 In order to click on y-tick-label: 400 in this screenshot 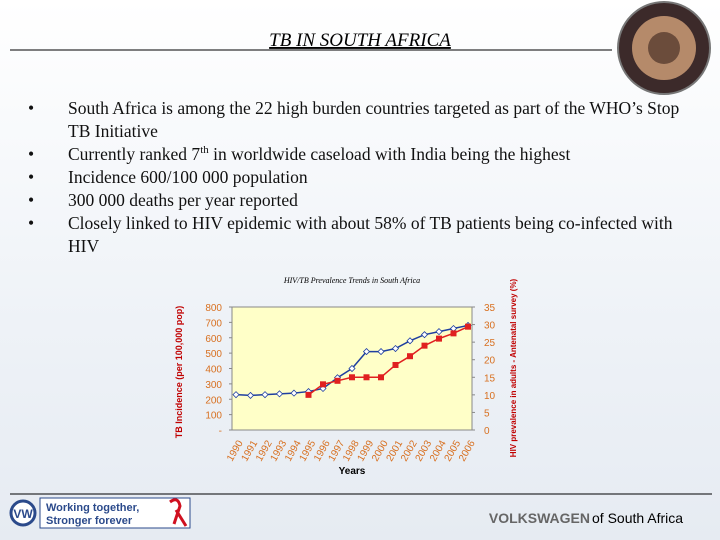, I will do `click(213, 370)`.